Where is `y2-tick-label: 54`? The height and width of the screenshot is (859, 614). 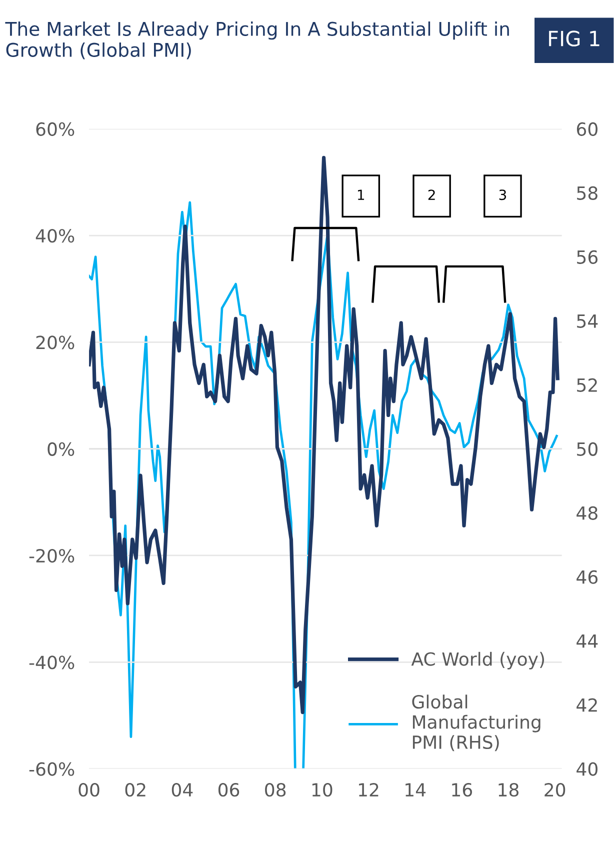
y2-tick-label: 54 is located at coordinates (587, 321).